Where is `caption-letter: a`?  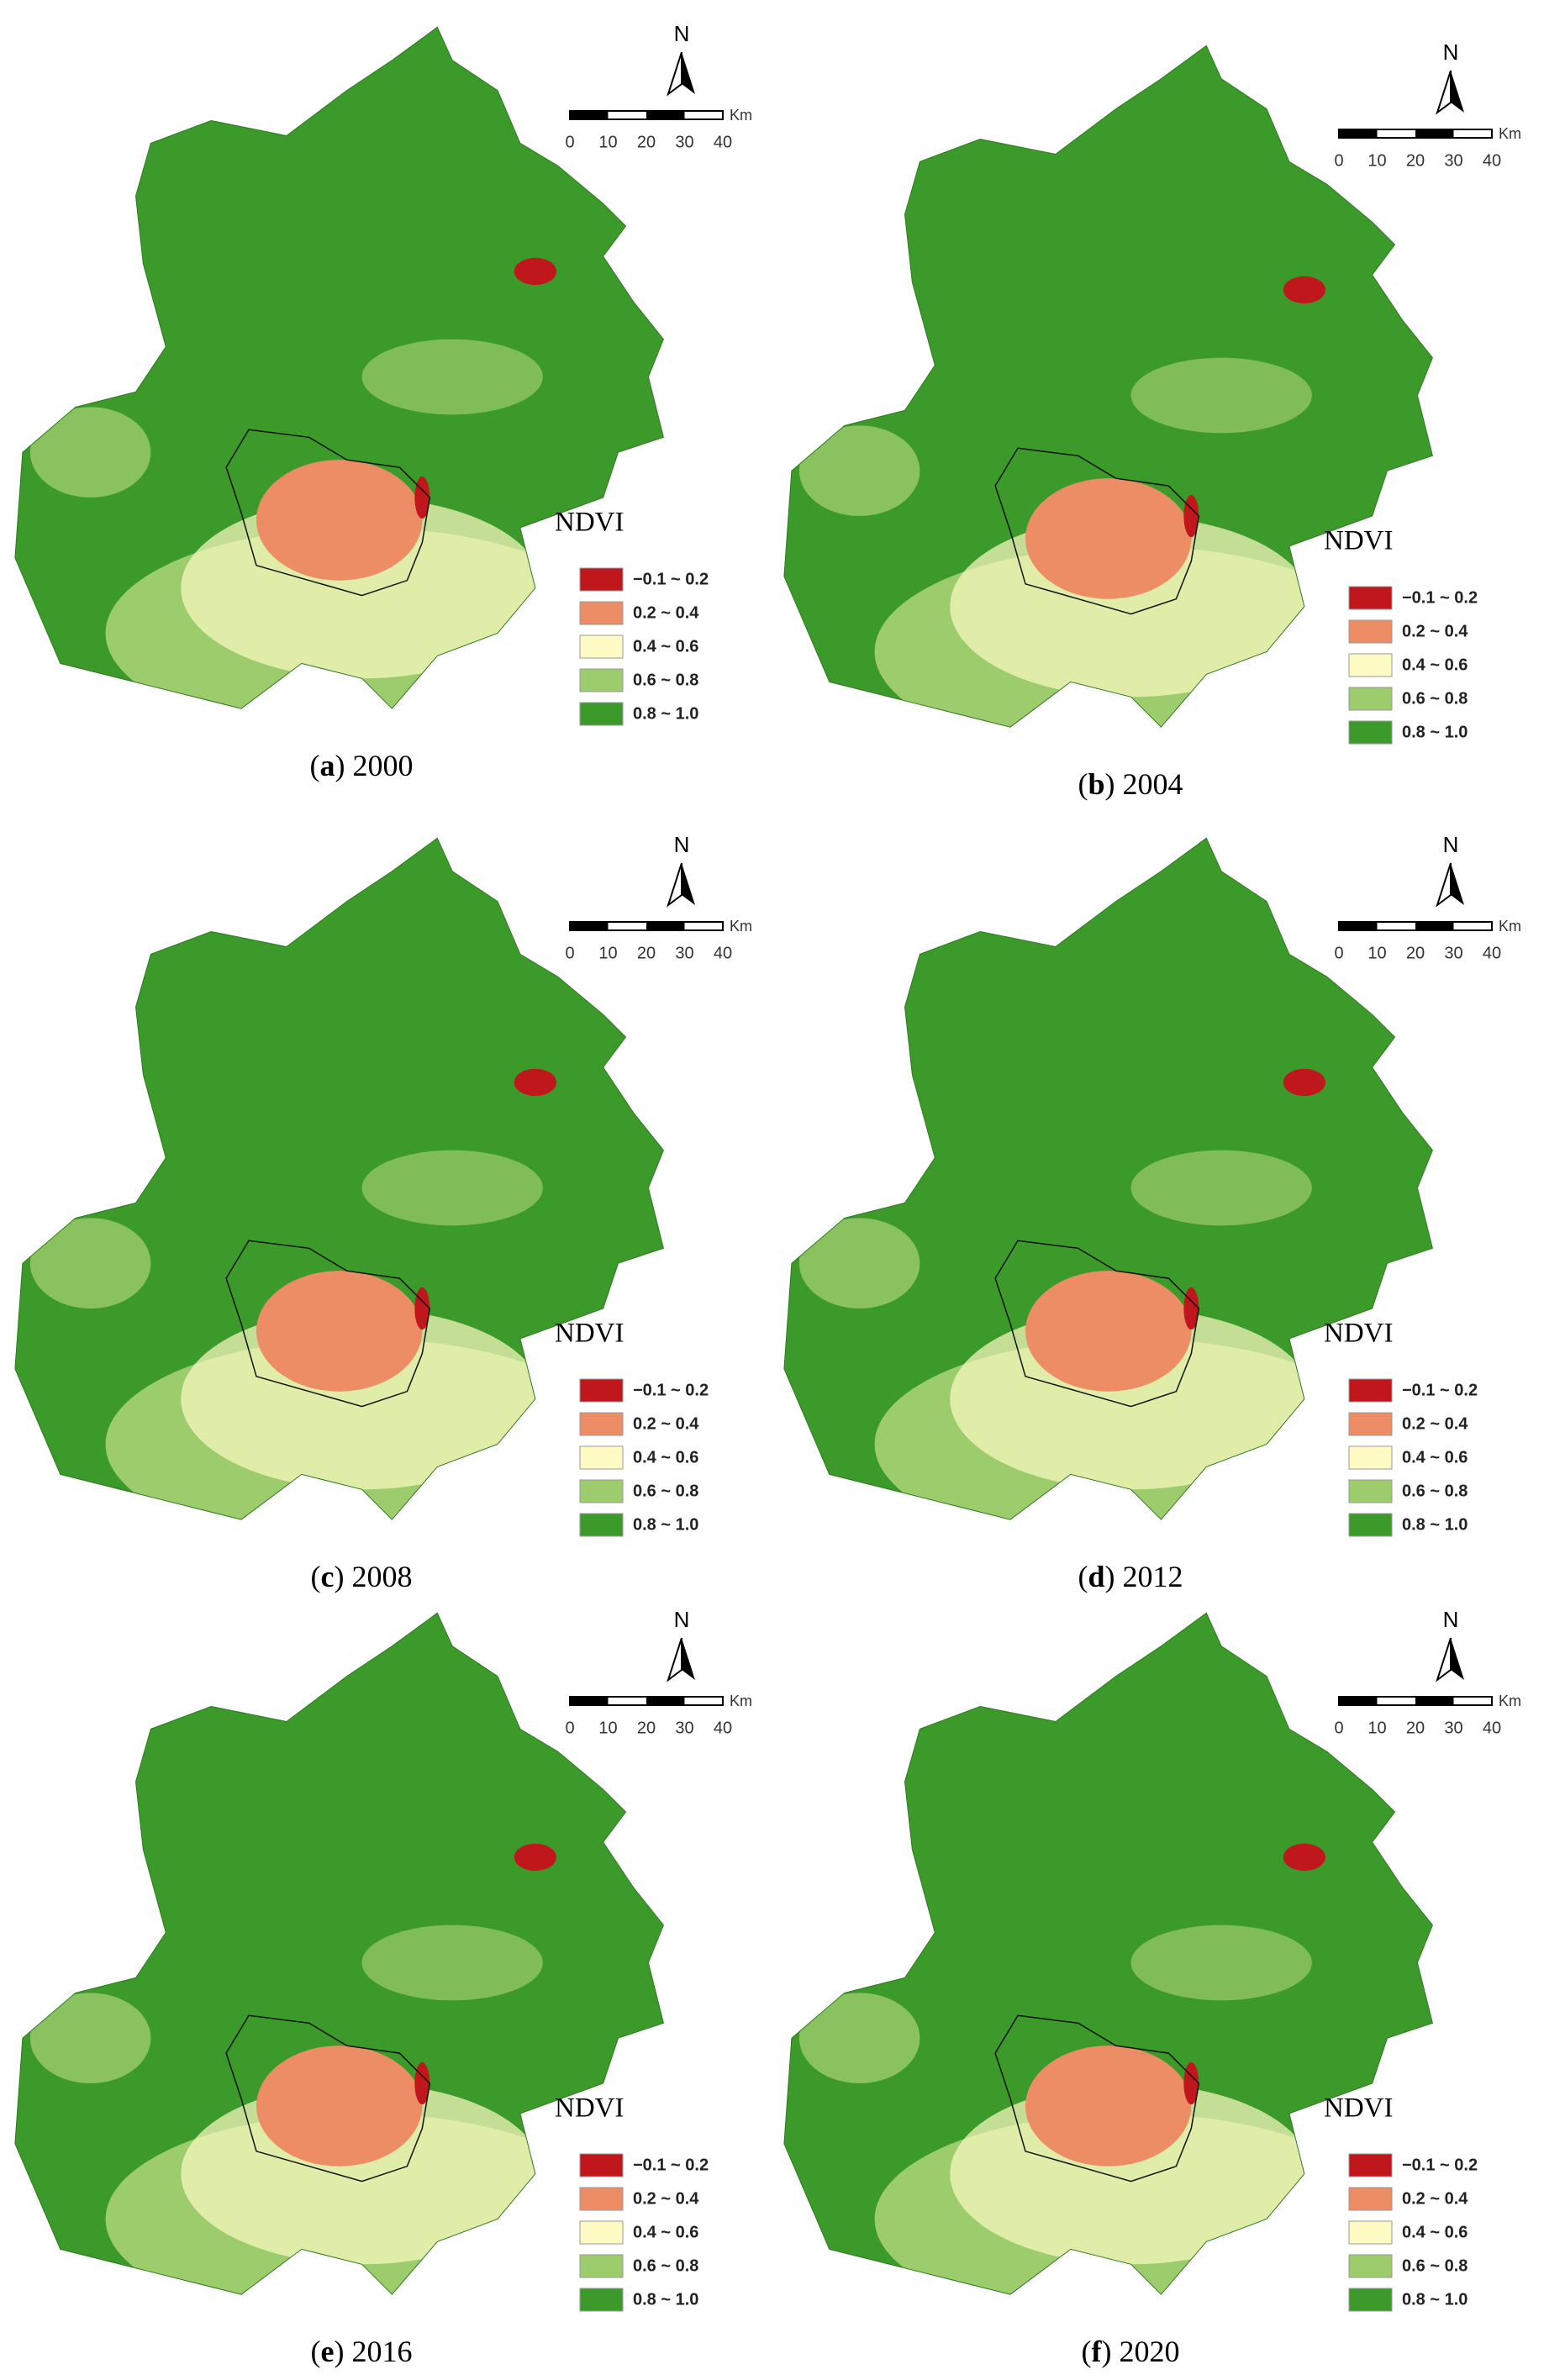
caption-letter: a is located at coordinates (328, 766).